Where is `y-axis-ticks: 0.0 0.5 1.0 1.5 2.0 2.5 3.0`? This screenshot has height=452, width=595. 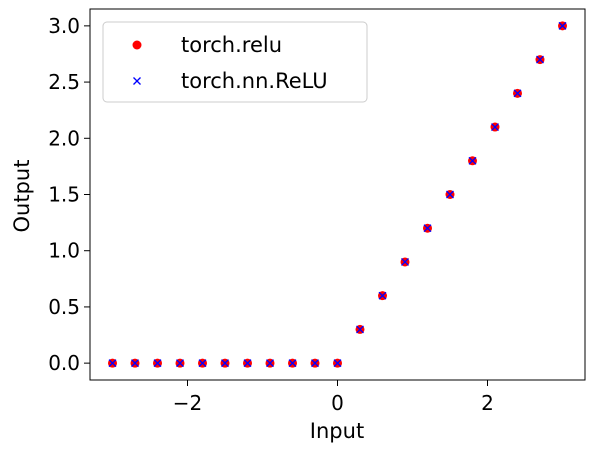
y-axis-ticks: 0.0 0.5 1.0 1.5 2.0 2.5 3.0 is located at coordinates (69, 194).